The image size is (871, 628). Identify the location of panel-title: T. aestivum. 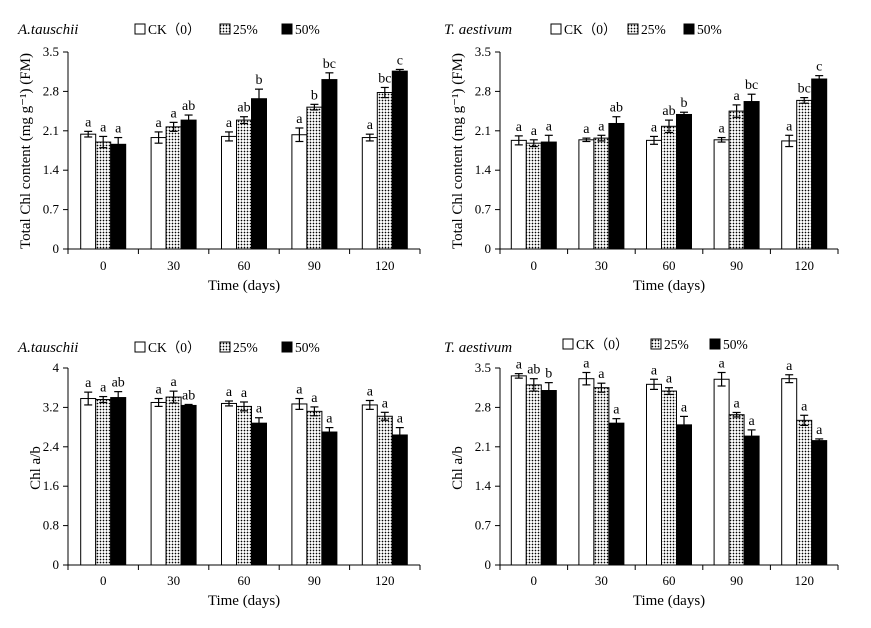
(478, 30).